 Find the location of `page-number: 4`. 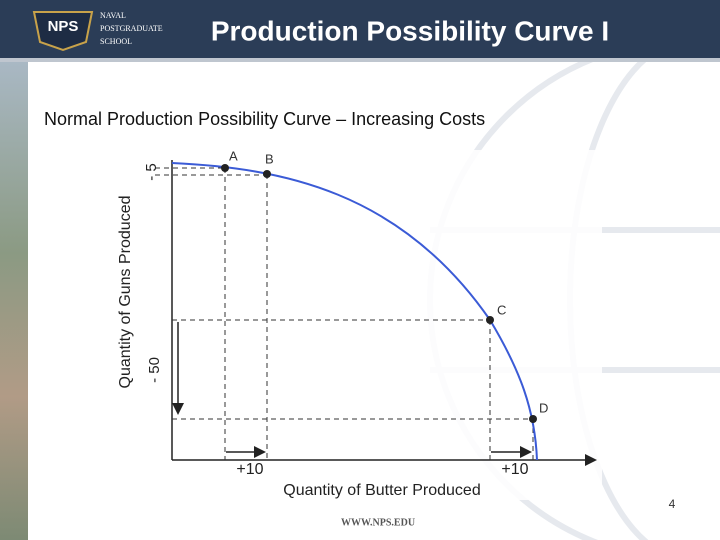

page-number: 4 is located at coordinates (672, 504).